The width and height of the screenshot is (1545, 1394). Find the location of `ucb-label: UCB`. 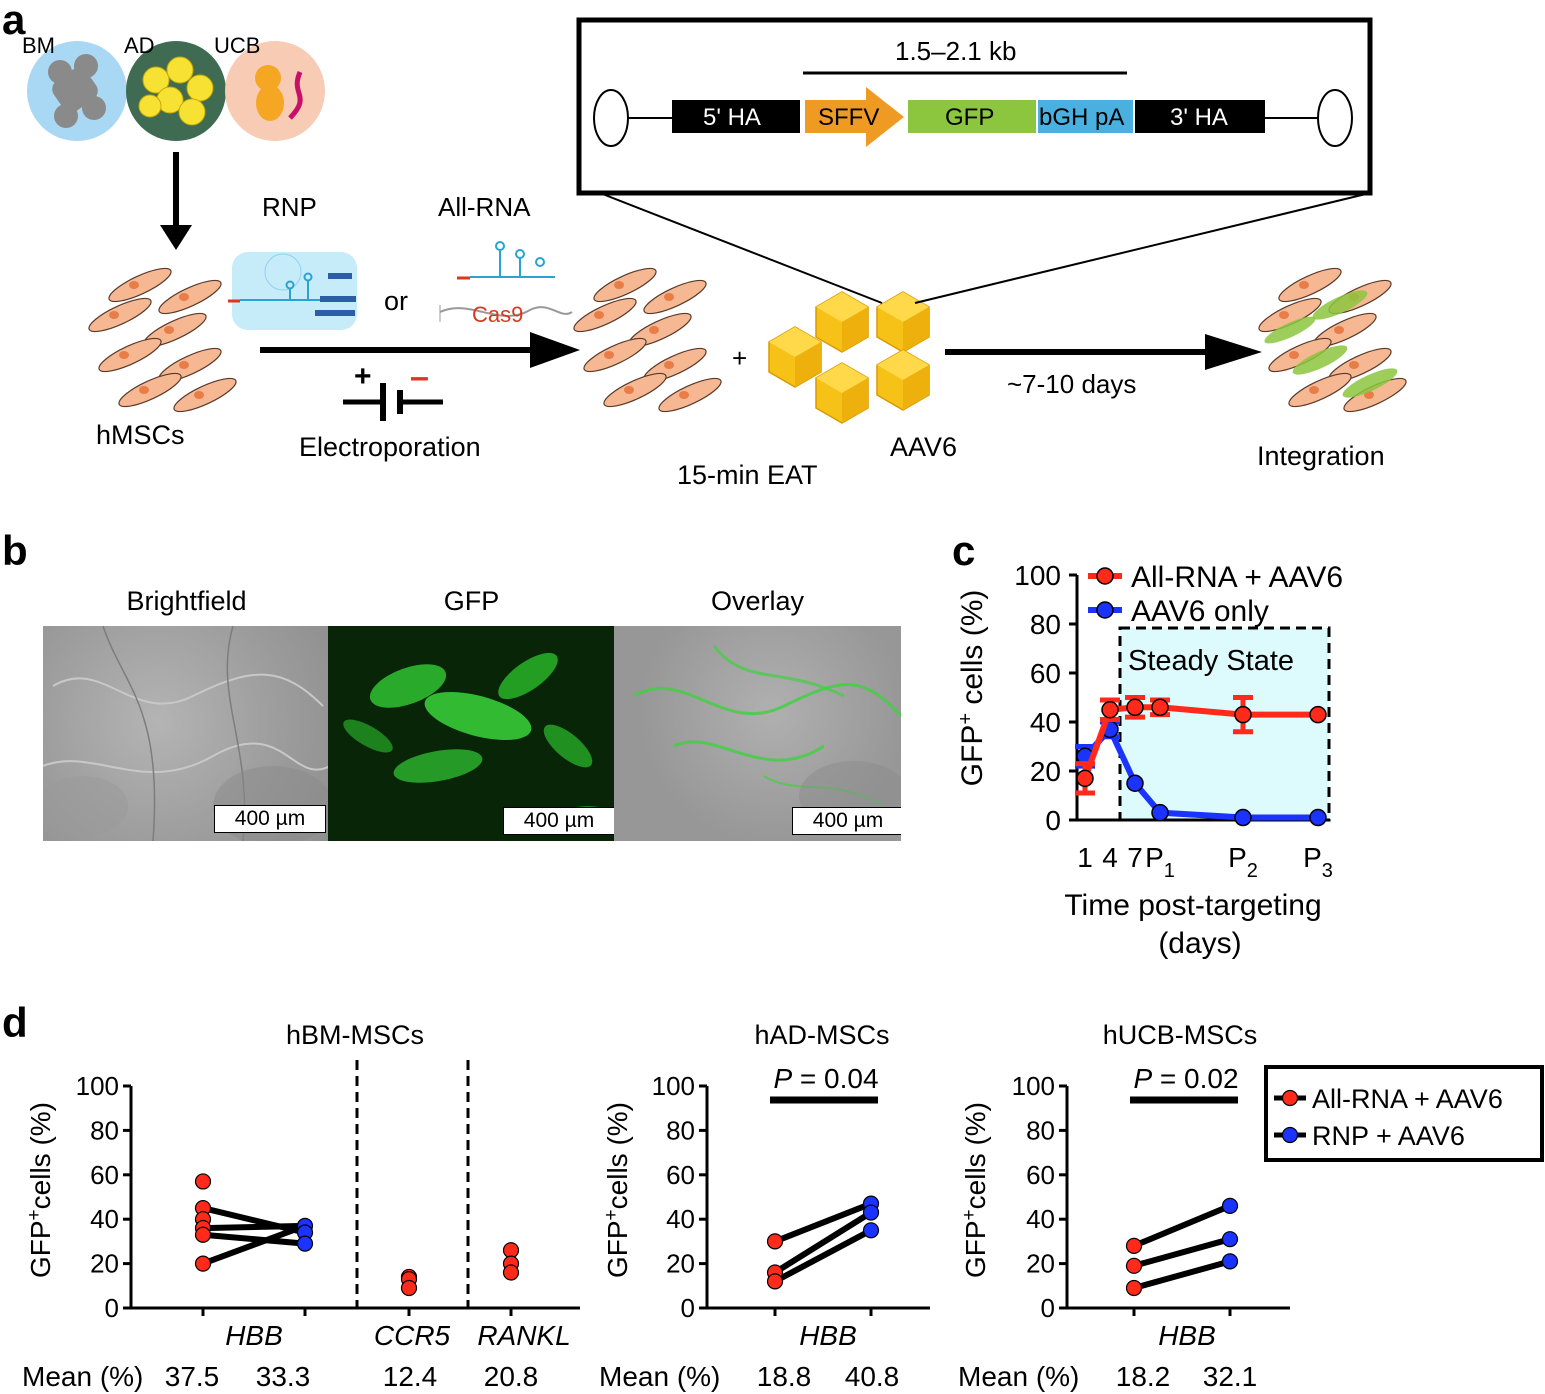

ucb-label: UCB is located at coordinates (237, 45).